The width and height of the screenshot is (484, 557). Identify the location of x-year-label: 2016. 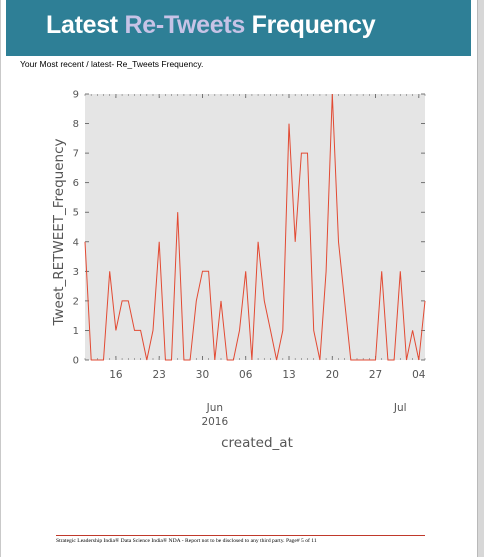
(214, 422).